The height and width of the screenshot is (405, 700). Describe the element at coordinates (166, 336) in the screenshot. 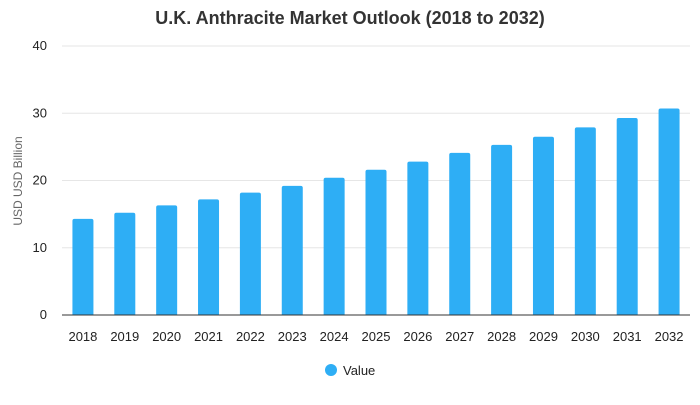

I see `x-tick-label: 2020` at that location.